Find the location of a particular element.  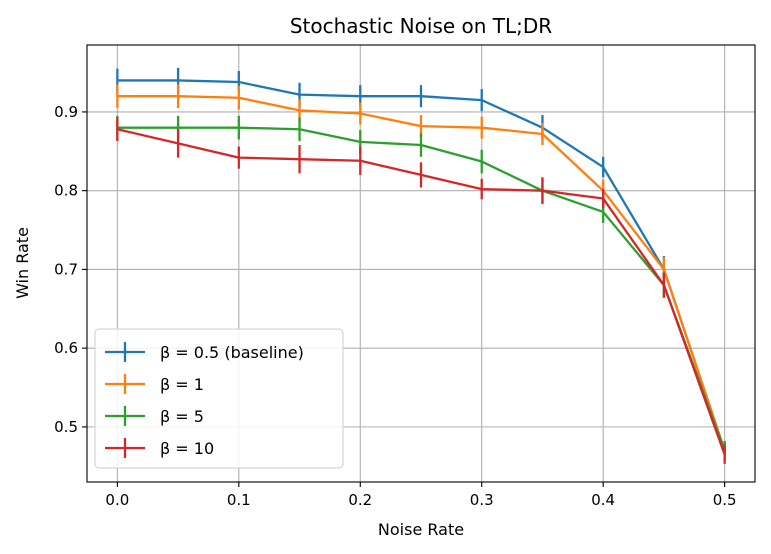

x-axis-label: Noise Rate is located at coordinates (421, 529).